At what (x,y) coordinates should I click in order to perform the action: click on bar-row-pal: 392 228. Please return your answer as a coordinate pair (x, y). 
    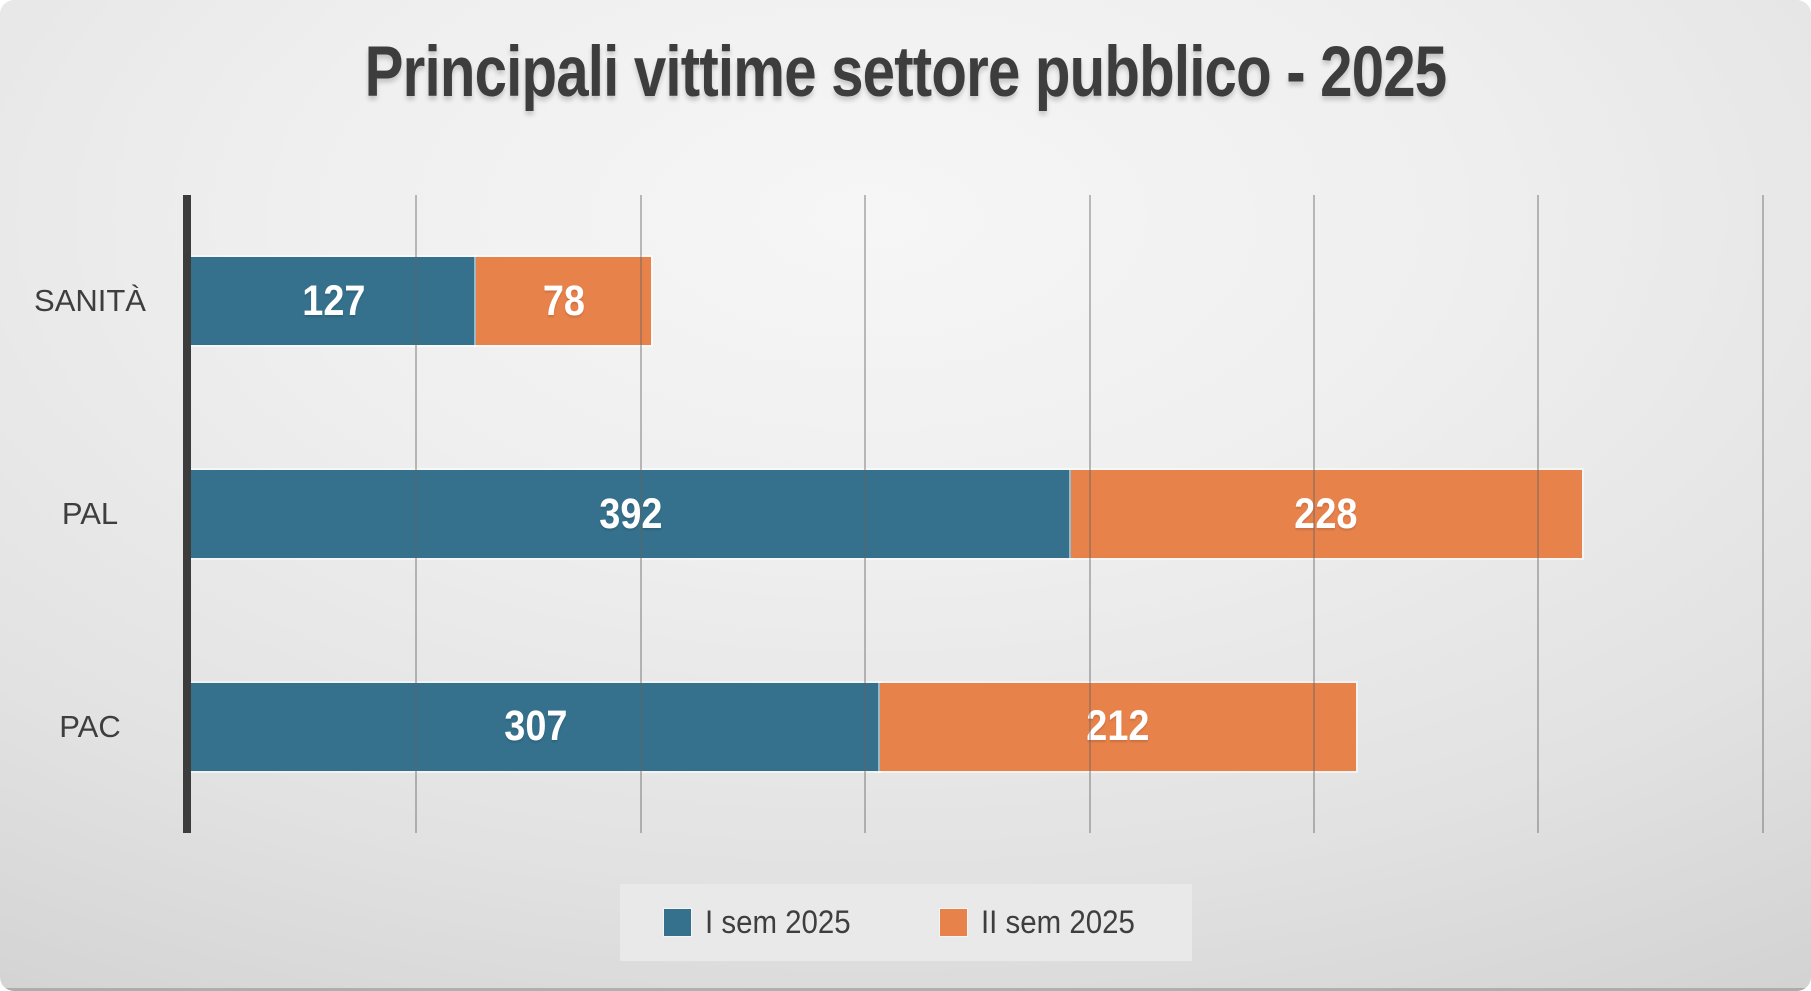
    Looking at the image, I should click on (887, 514).